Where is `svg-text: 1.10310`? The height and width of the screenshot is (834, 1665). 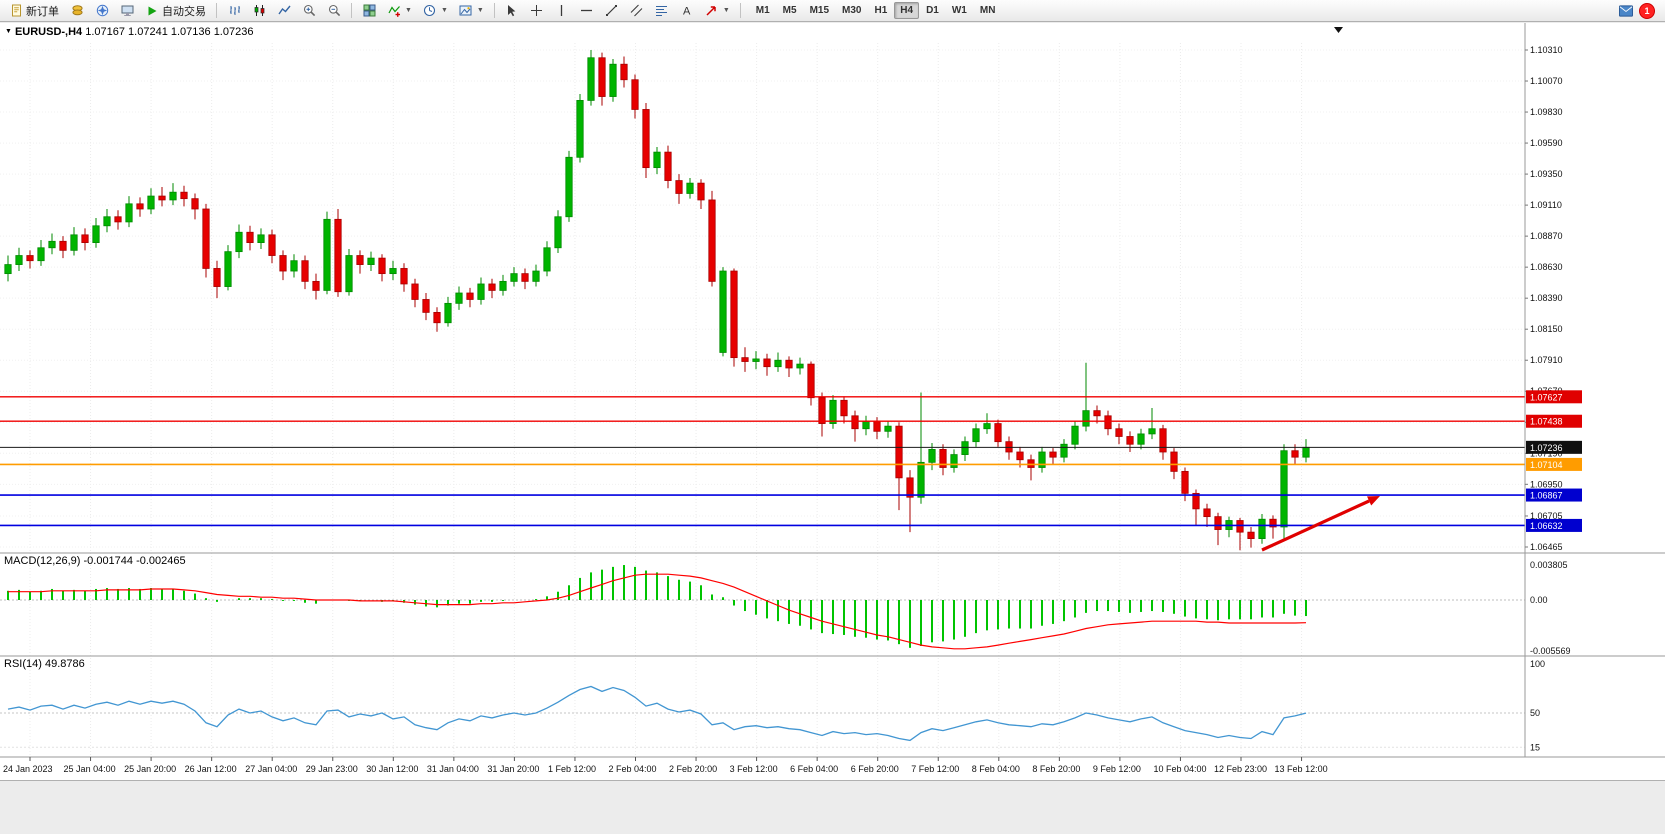
svg-text: 1.10310 is located at coordinates (1546, 50).